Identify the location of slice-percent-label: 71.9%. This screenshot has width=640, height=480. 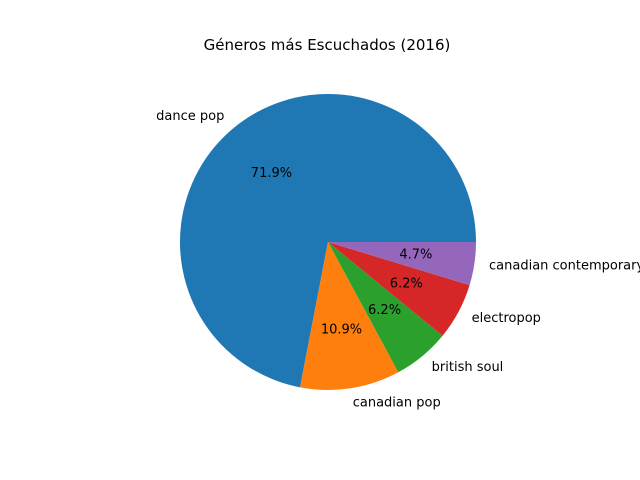
(271, 173).